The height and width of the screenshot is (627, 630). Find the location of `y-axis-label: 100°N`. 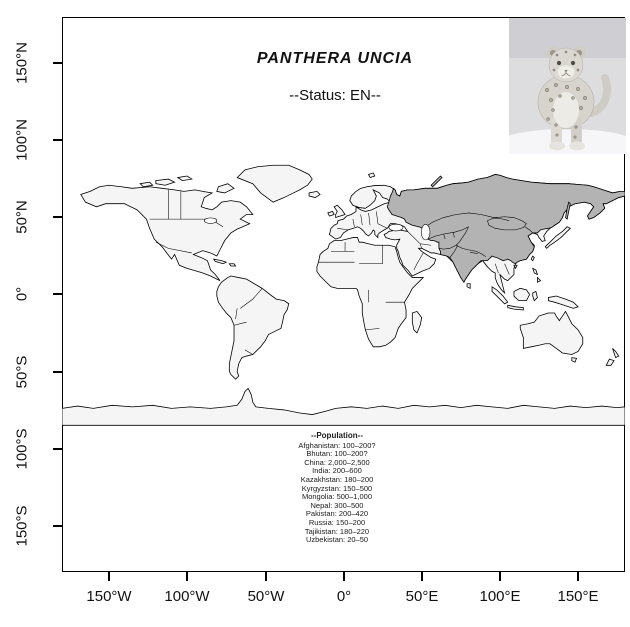

y-axis-label: 100°N is located at coordinates (22, 140).